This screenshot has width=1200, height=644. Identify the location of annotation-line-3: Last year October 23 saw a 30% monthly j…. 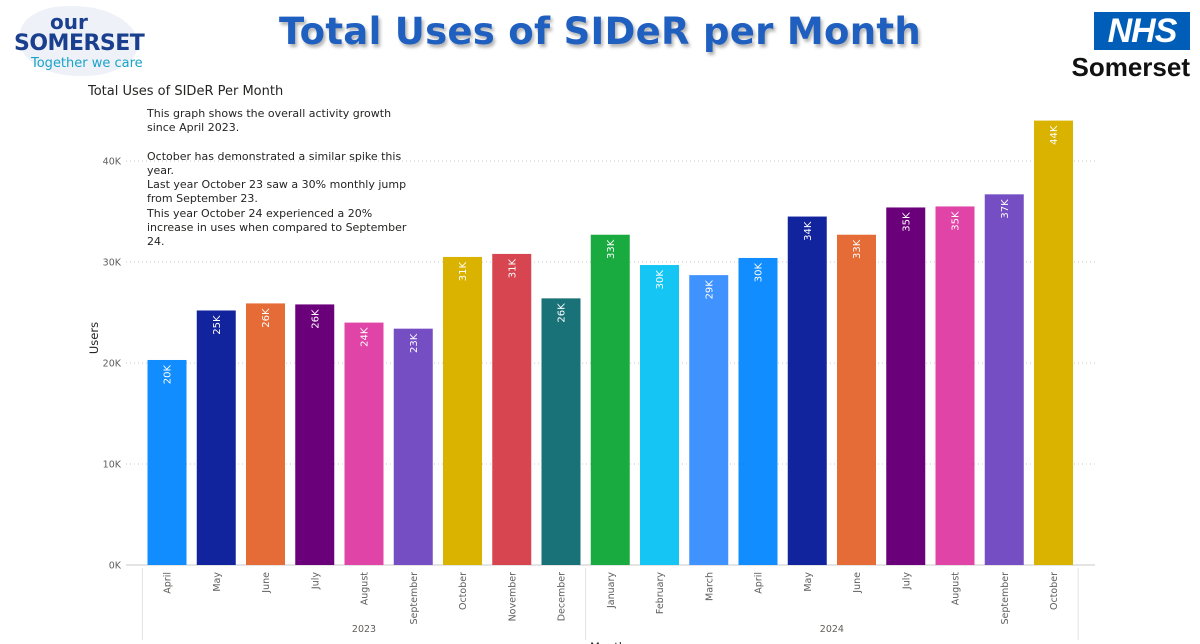
(277, 192).